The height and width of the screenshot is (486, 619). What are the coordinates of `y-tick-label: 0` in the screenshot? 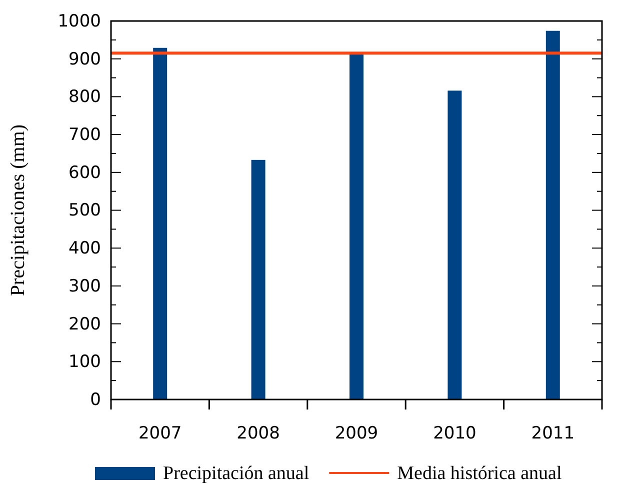 It's located at (95, 400).